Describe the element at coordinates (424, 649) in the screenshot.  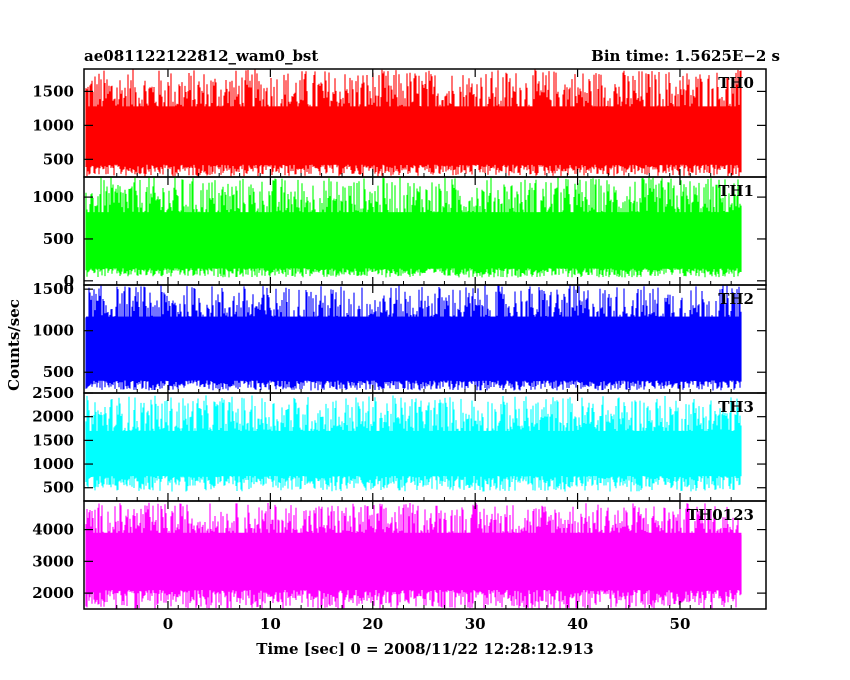
I see `x-axis-label: Time [sec] 0 = 2008/11/22 12:28:12.913` at that location.